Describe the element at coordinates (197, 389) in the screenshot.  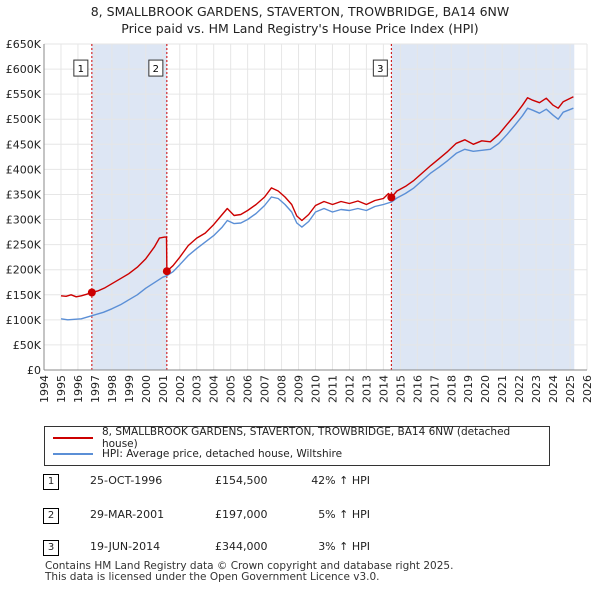
I see `x-tick-label: 2003` at that location.